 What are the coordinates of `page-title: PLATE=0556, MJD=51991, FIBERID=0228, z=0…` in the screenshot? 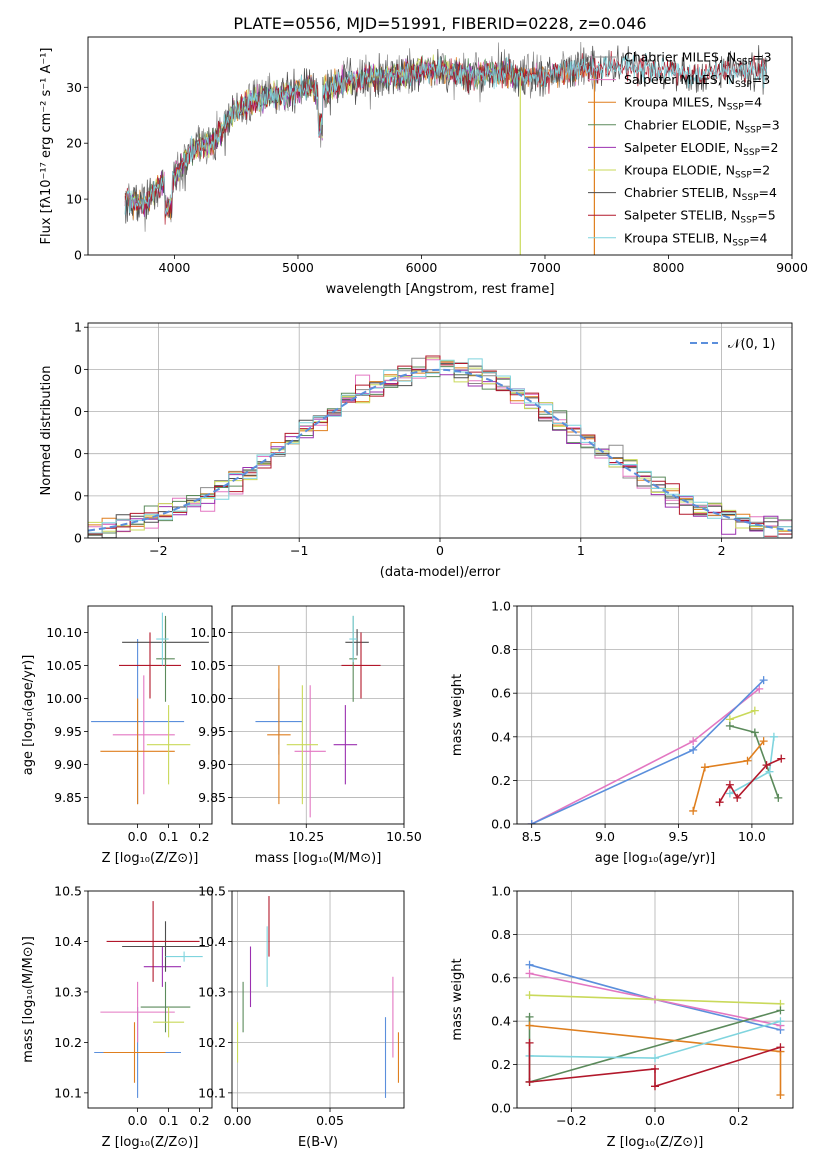 It's located at (439, 23).